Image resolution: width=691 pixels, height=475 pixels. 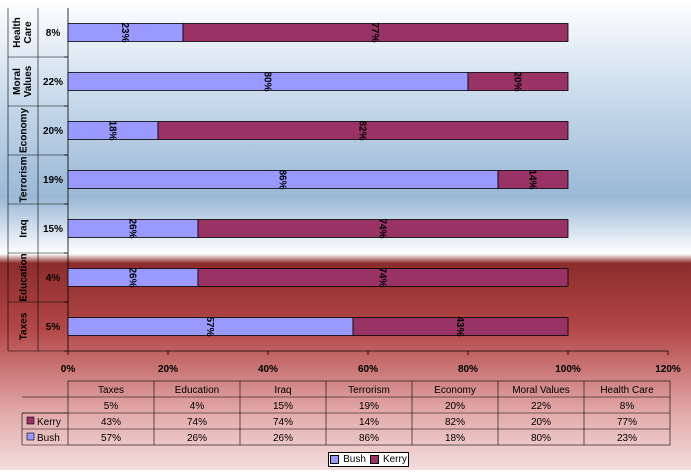 What do you see at coordinates (24, 228) in the screenshot?
I see `category-label: Iraq` at bounding box center [24, 228].